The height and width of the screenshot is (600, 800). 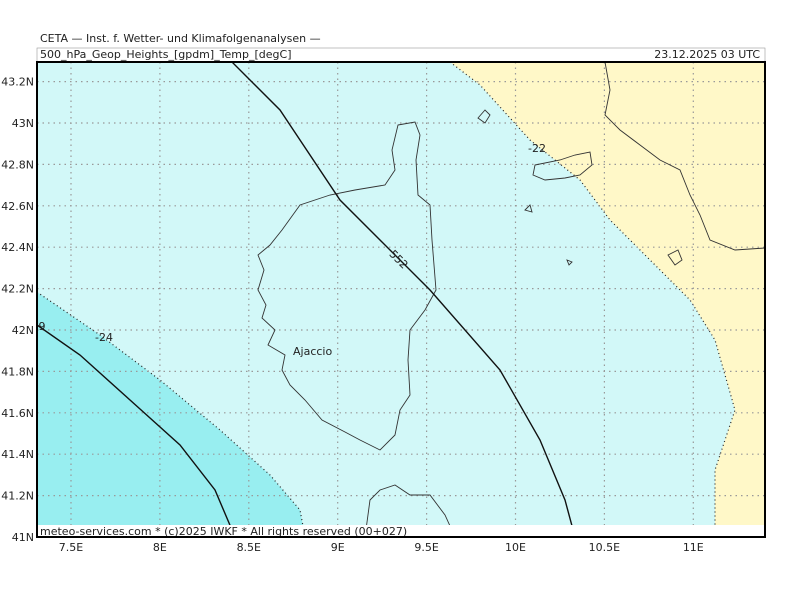 What do you see at coordinates (580, 187) in the screenshot?
I see `coastline-islands` at bounding box center [580, 187].